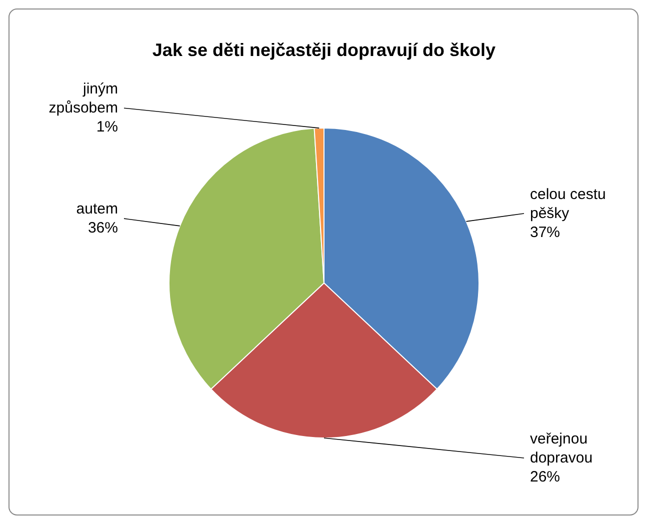 Image resolution: width=647 pixels, height=524 pixels. I want to click on slice-label: jiným způsobem, so click(83, 98).